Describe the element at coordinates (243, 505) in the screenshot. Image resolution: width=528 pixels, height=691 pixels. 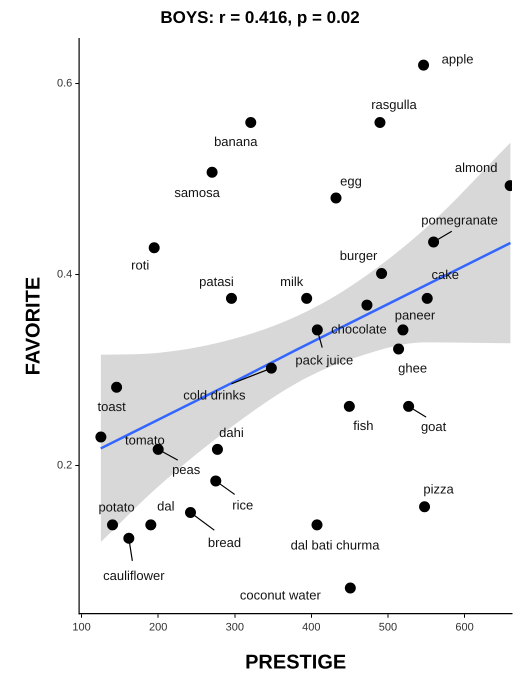
I see `annotation: rice` at that location.